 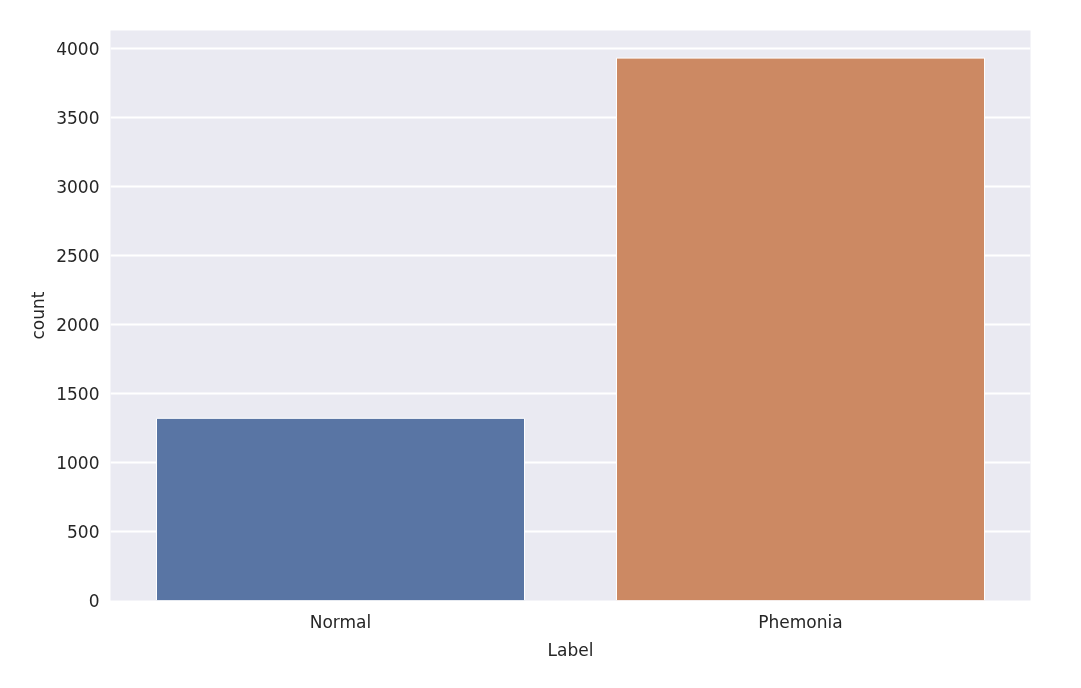 I want to click on x-axis-title: Label, so click(x=570, y=649).